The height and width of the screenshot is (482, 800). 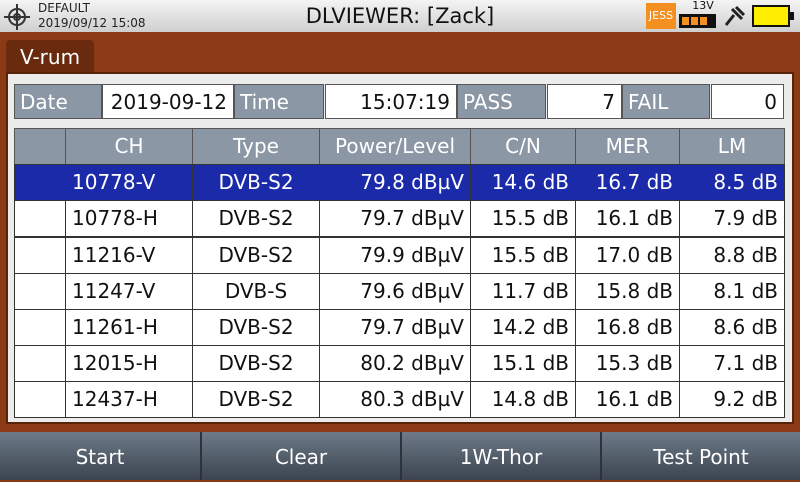 What do you see at coordinates (395, 364) in the screenshot?
I see `table-cell: 80.2 dBµV` at bounding box center [395, 364].